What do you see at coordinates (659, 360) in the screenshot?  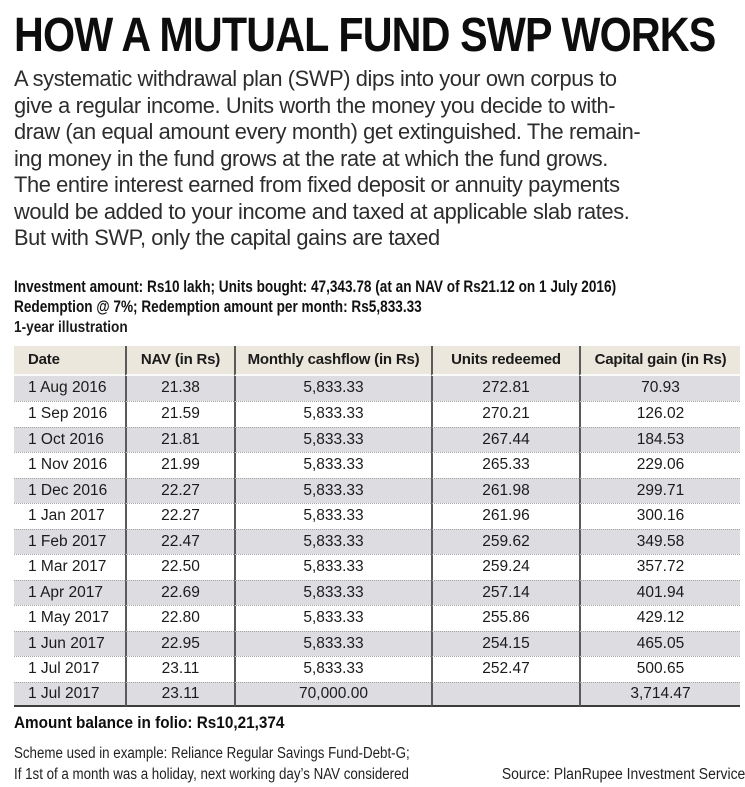 I see `column-header: Capital gain (in Rs)` at bounding box center [659, 360].